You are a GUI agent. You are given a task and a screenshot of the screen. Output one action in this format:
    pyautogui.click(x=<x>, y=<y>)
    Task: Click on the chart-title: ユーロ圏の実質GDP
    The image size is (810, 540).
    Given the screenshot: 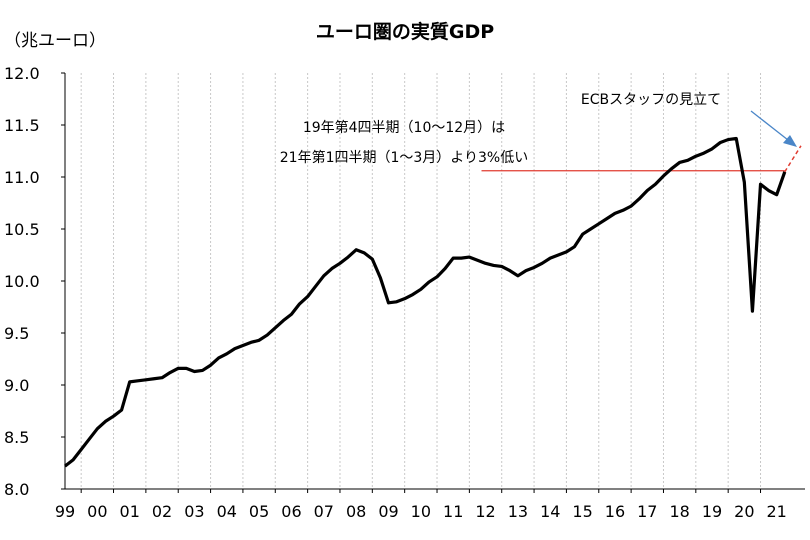 What is the action you would take?
    pyautogui.click(x=405, y=31)
    